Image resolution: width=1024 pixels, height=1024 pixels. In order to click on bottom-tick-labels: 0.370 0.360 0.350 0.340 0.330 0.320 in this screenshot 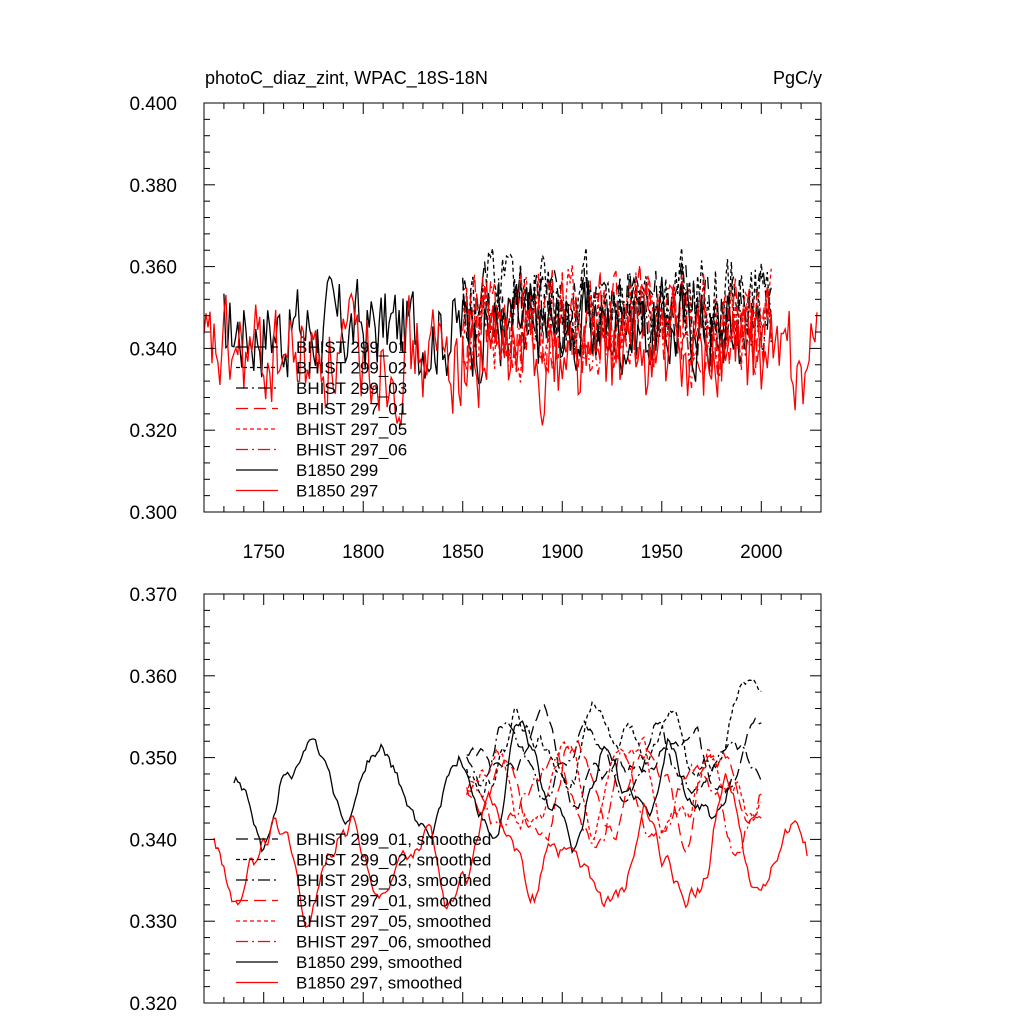, I will do `click(153, 800)`.